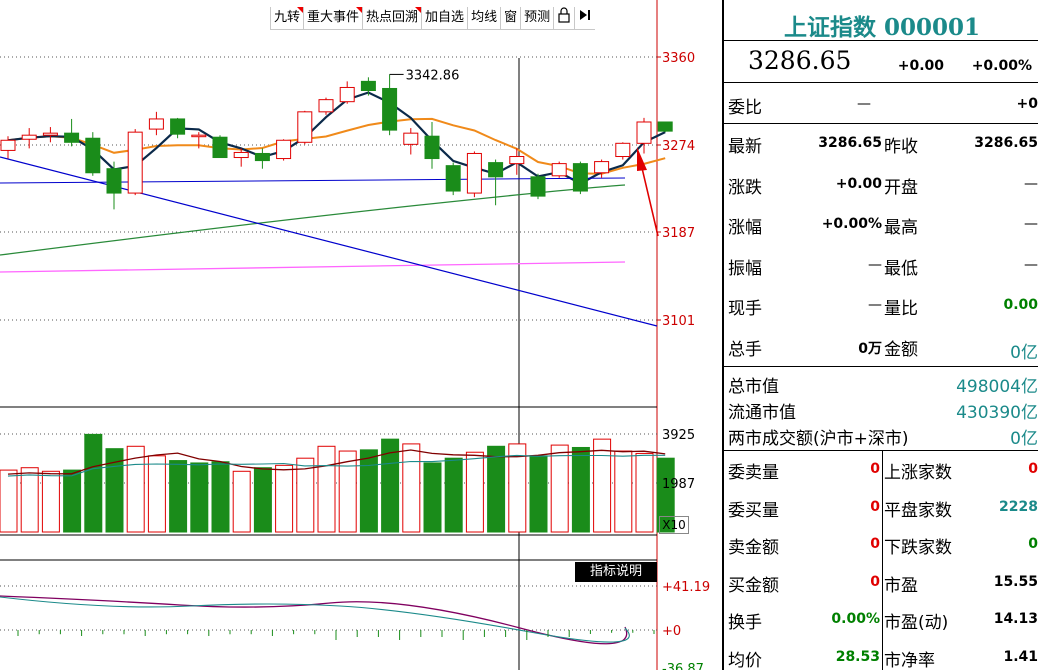  Describe the element at coordinates (392, 18) in the screenshot. I see `toolbar-hotspot-review: 热点回溯` at that location.